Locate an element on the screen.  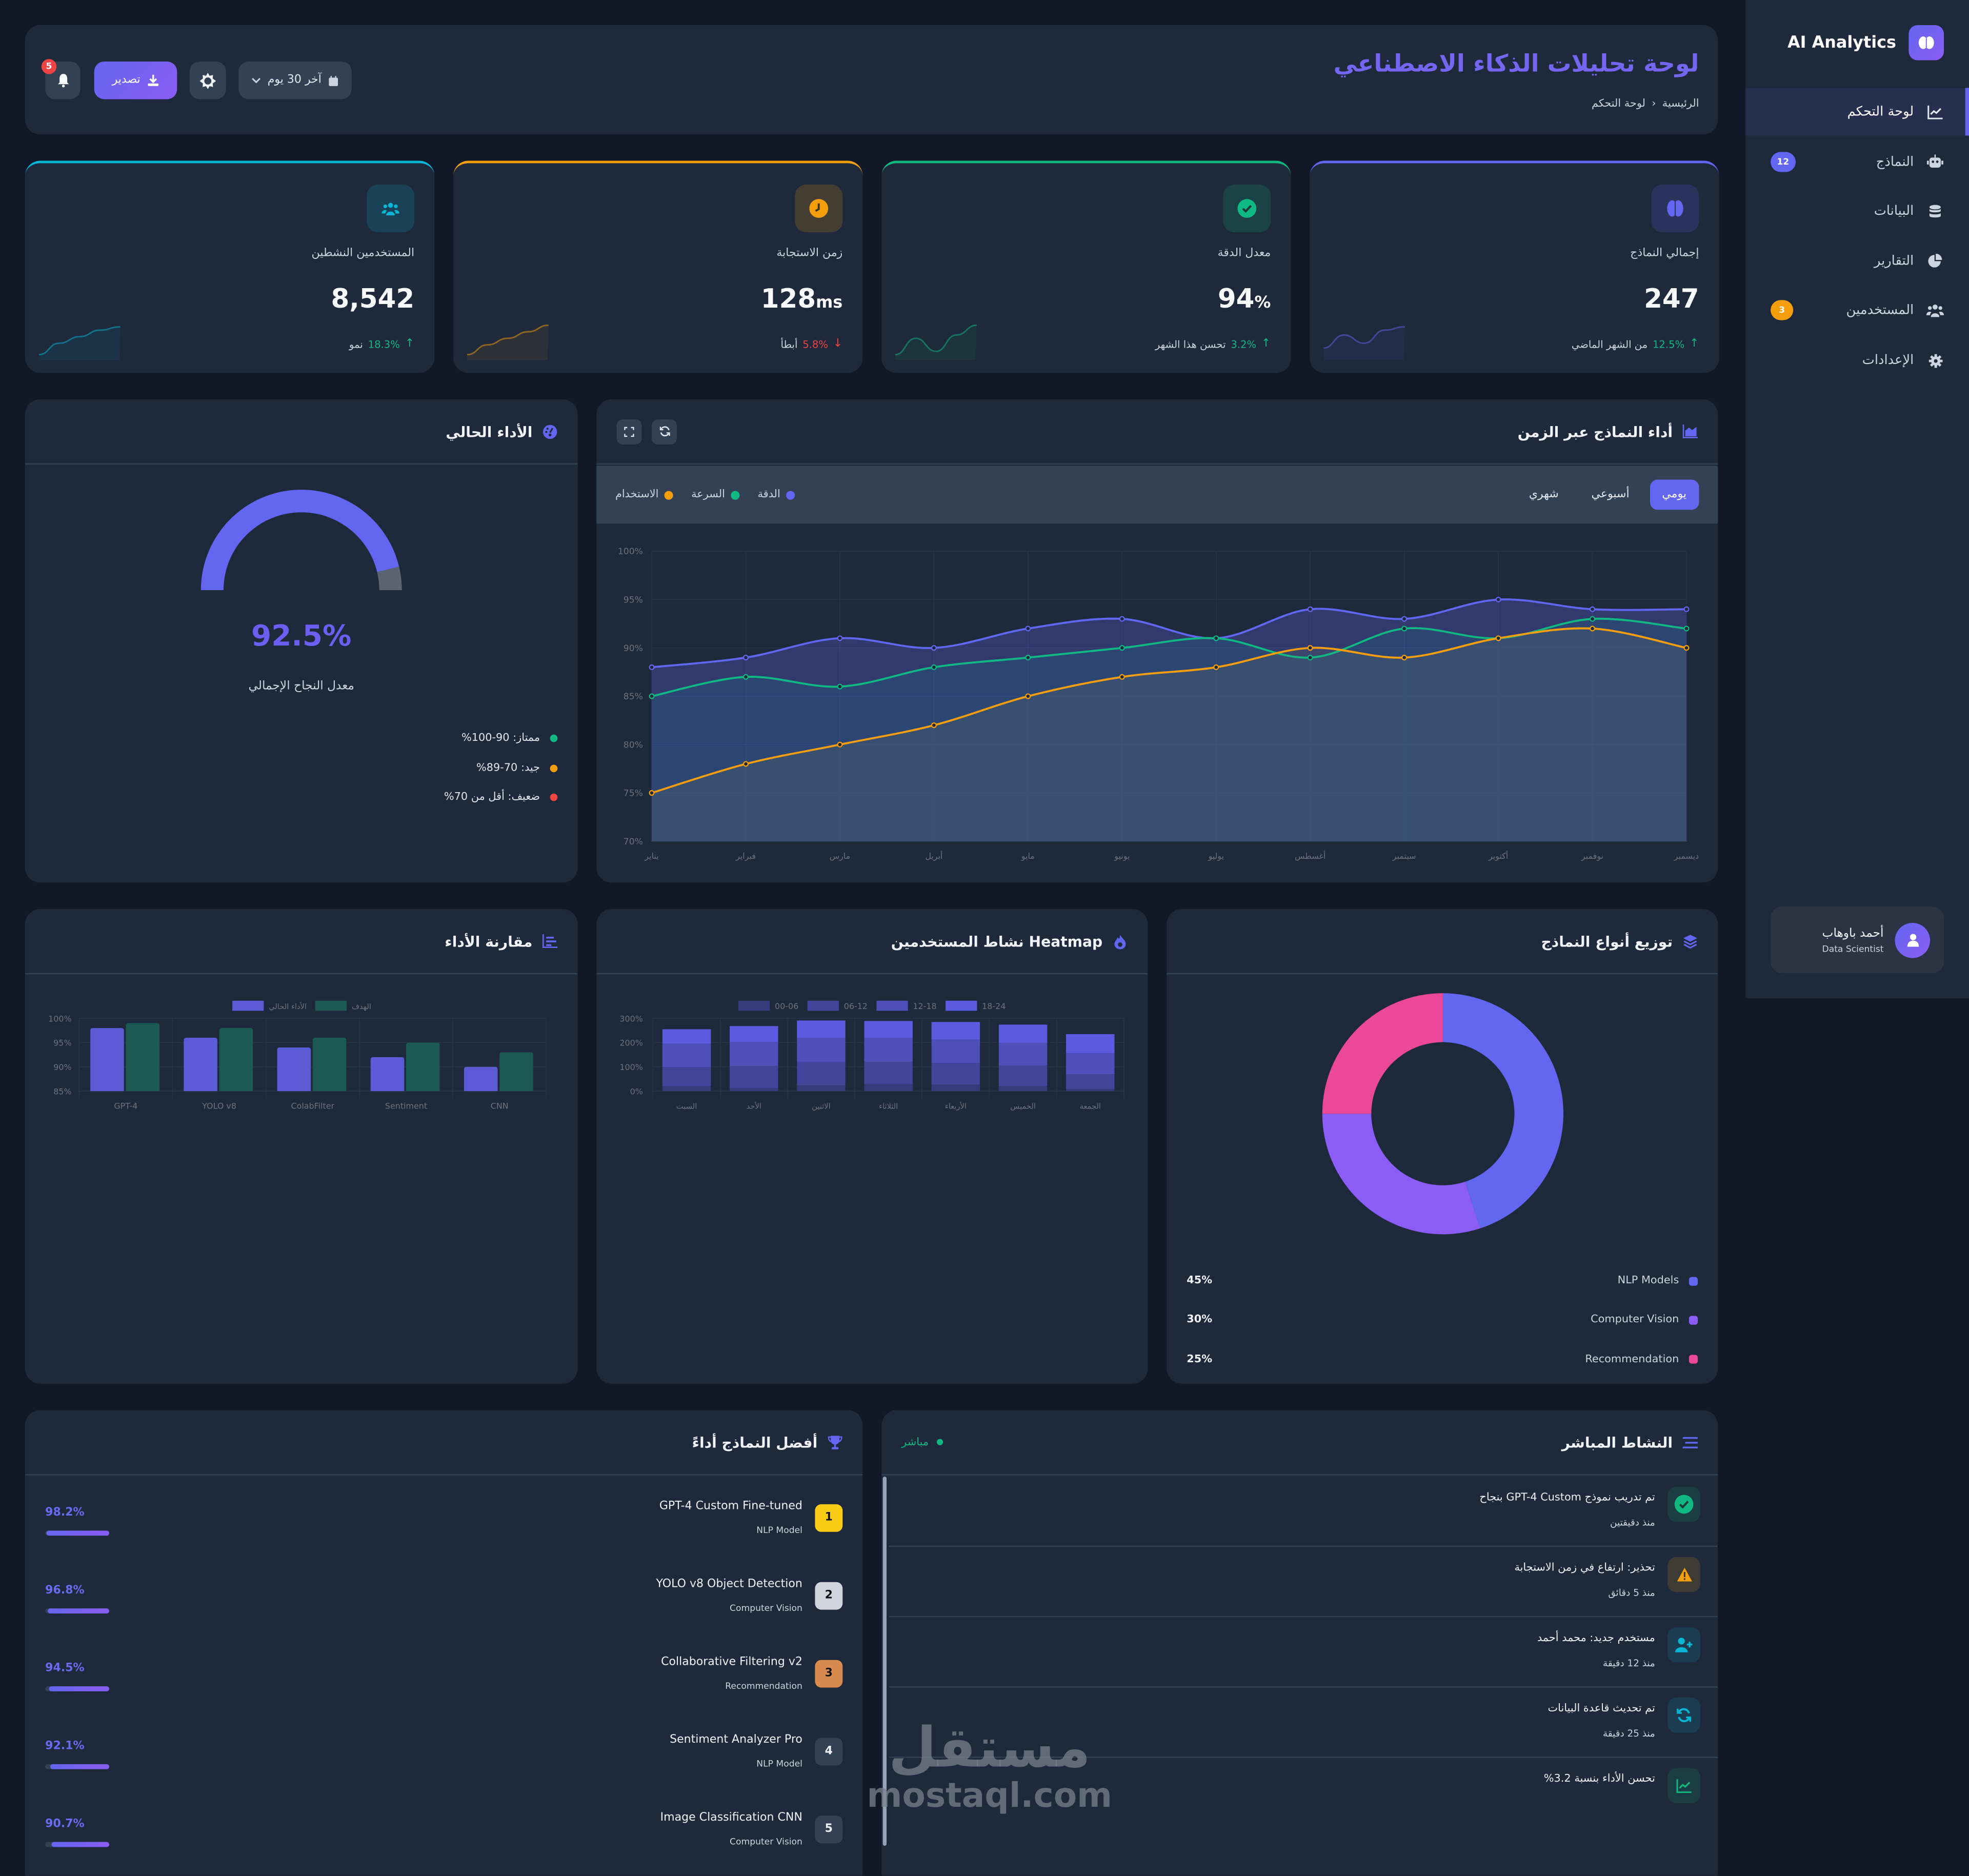
score-progress-fill is located at coordinates (81, 1844).